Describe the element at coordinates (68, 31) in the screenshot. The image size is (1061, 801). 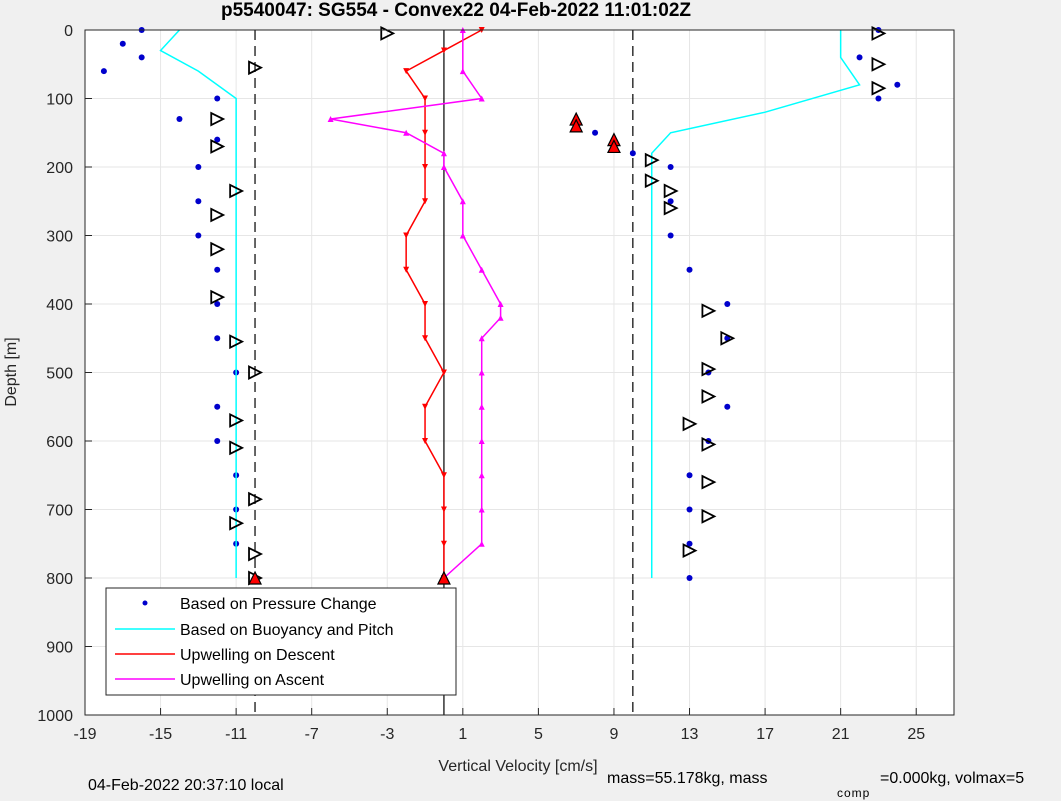
I see `y-tick-label: 0` at that location.